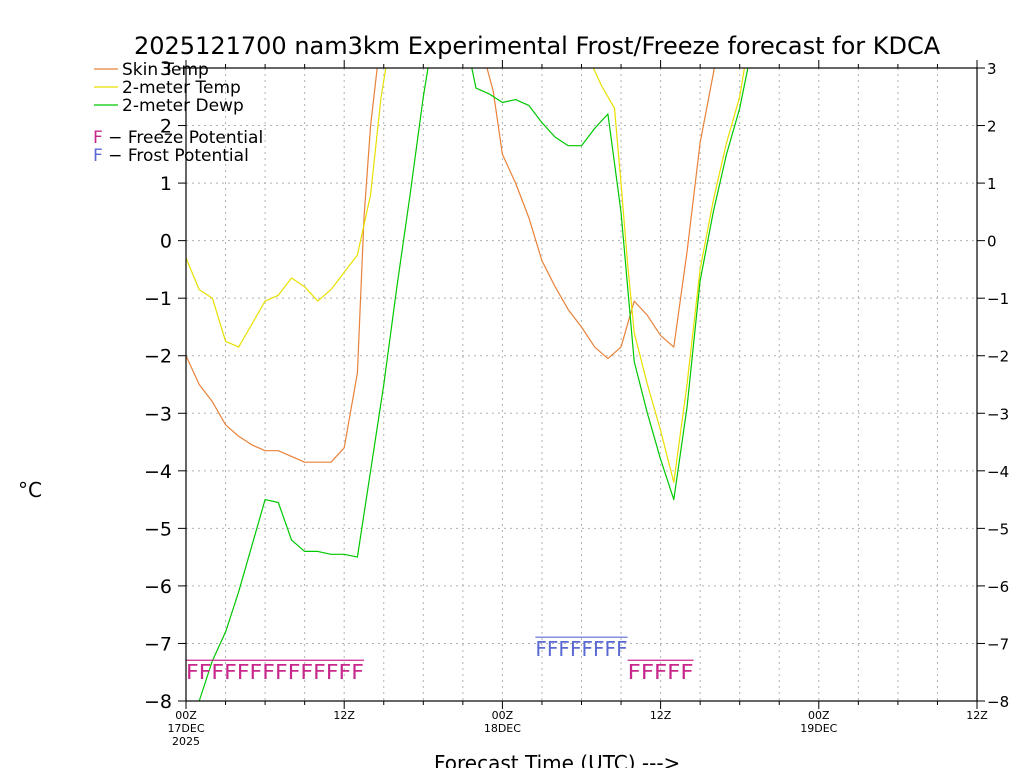 Image resolution: width=1024 pixels, height=768 pixels. What do you see at coordinates (158, 357) in the screenshot?
I see `y-tick-label-left: −2` at bounding box center [158, 357].